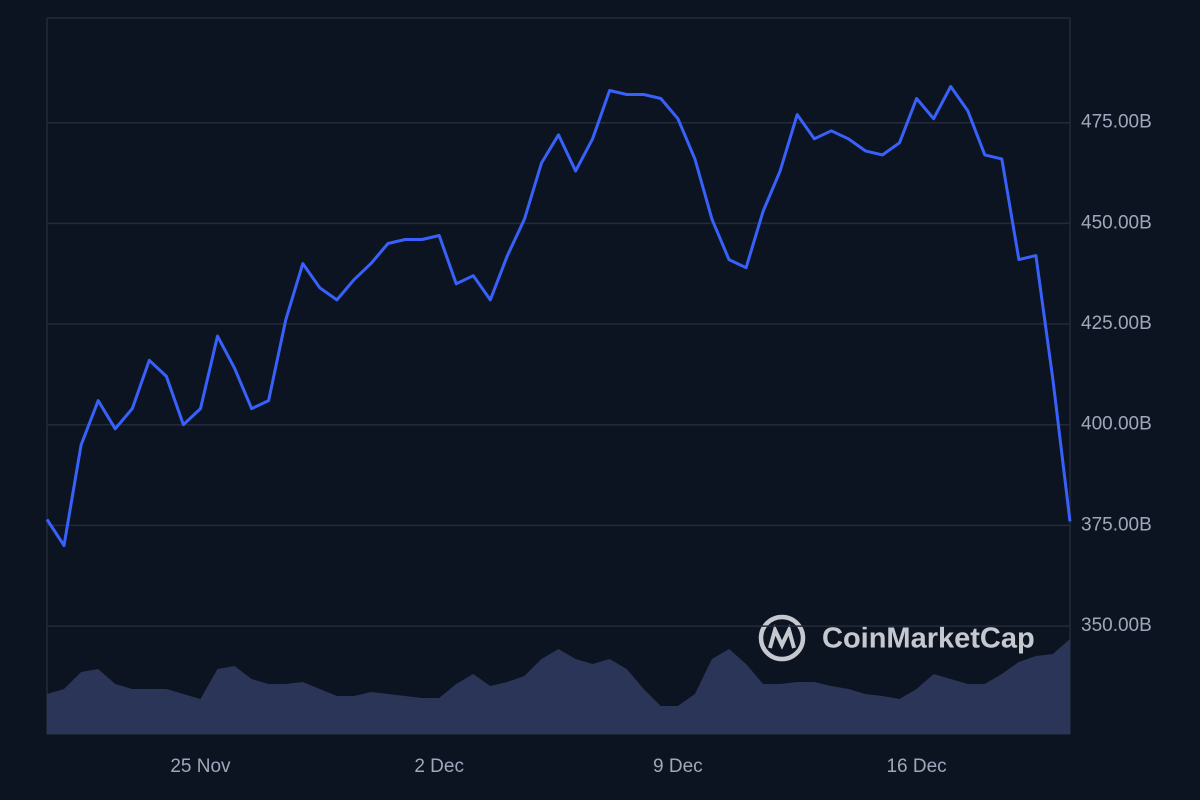 The image size is (1200, 800). What do you see at coordinates (1116, 323) in the screenshot?
I see `y-tick-label: 425.00B` at bounding box center [1116, 323].